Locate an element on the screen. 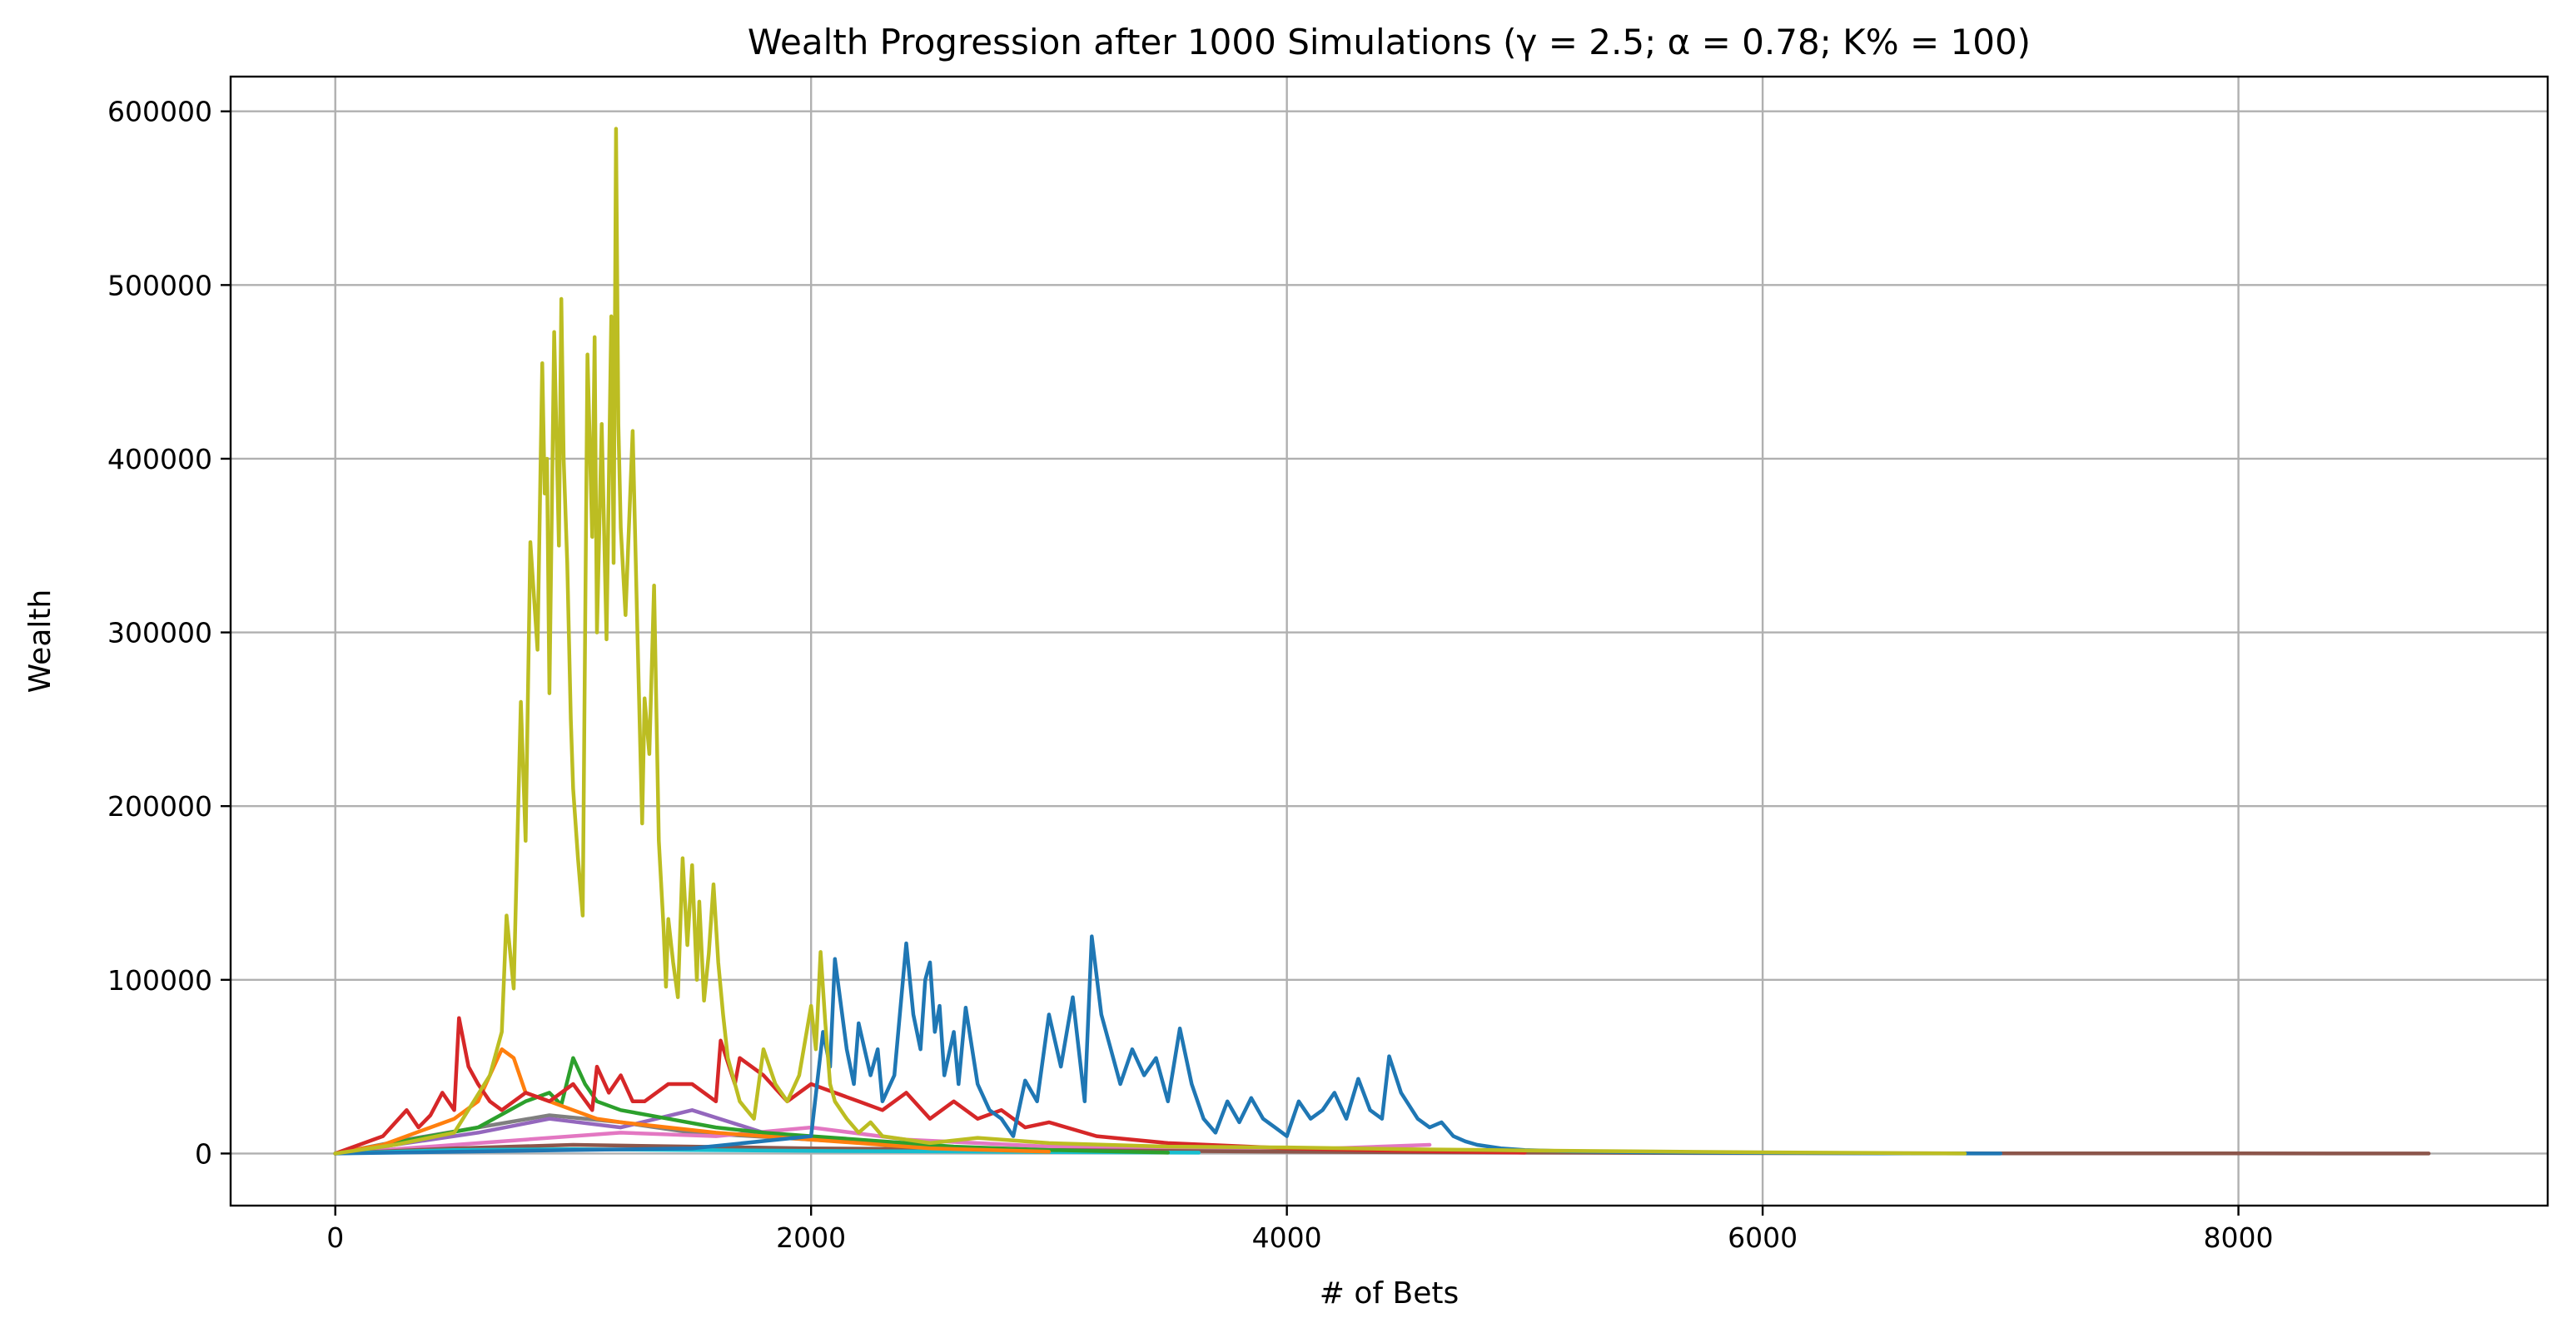 This screenshot has height=1338, width=2576. x-tick-label: 6000 is located at coordinates (1763, 1237).